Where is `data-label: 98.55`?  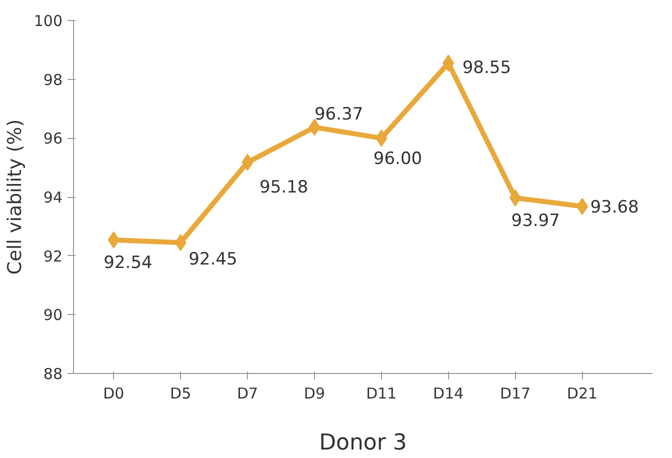 data-label: 98.55 is located at coordinates (487, 68).